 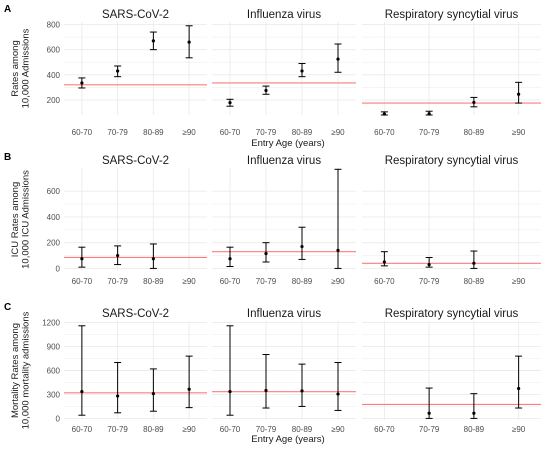 I want to click on y-axis-title: Rates among10,000 Admissions, so click(x=21, y=68).